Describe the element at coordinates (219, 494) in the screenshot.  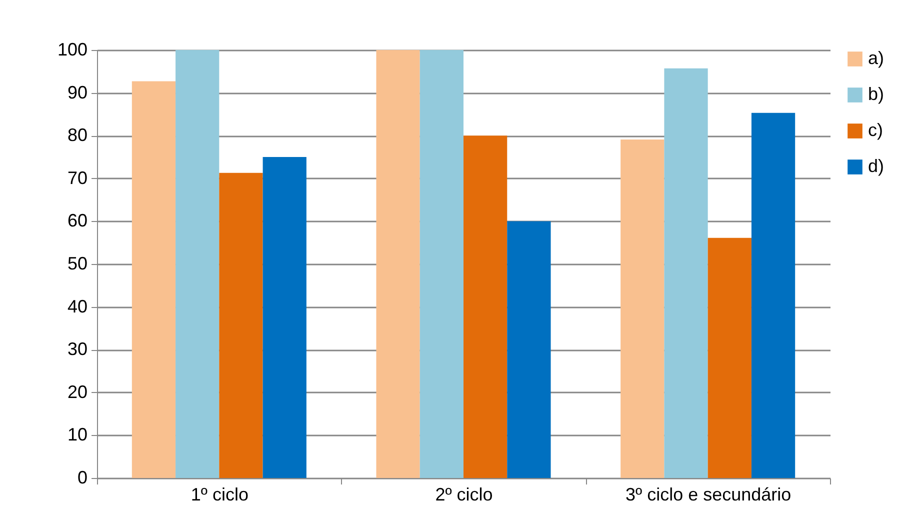
I see `x-tick-label: 1º ciclo` at that location.